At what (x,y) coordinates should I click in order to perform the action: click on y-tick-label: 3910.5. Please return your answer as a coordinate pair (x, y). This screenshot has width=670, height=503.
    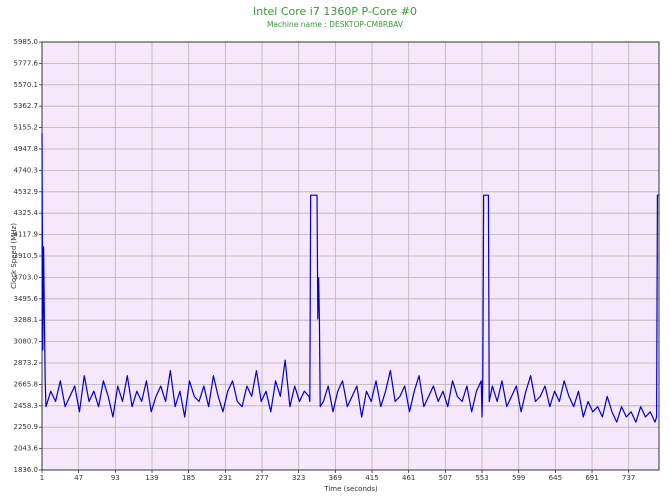
    Looking at the image, I should click on (26, 256).